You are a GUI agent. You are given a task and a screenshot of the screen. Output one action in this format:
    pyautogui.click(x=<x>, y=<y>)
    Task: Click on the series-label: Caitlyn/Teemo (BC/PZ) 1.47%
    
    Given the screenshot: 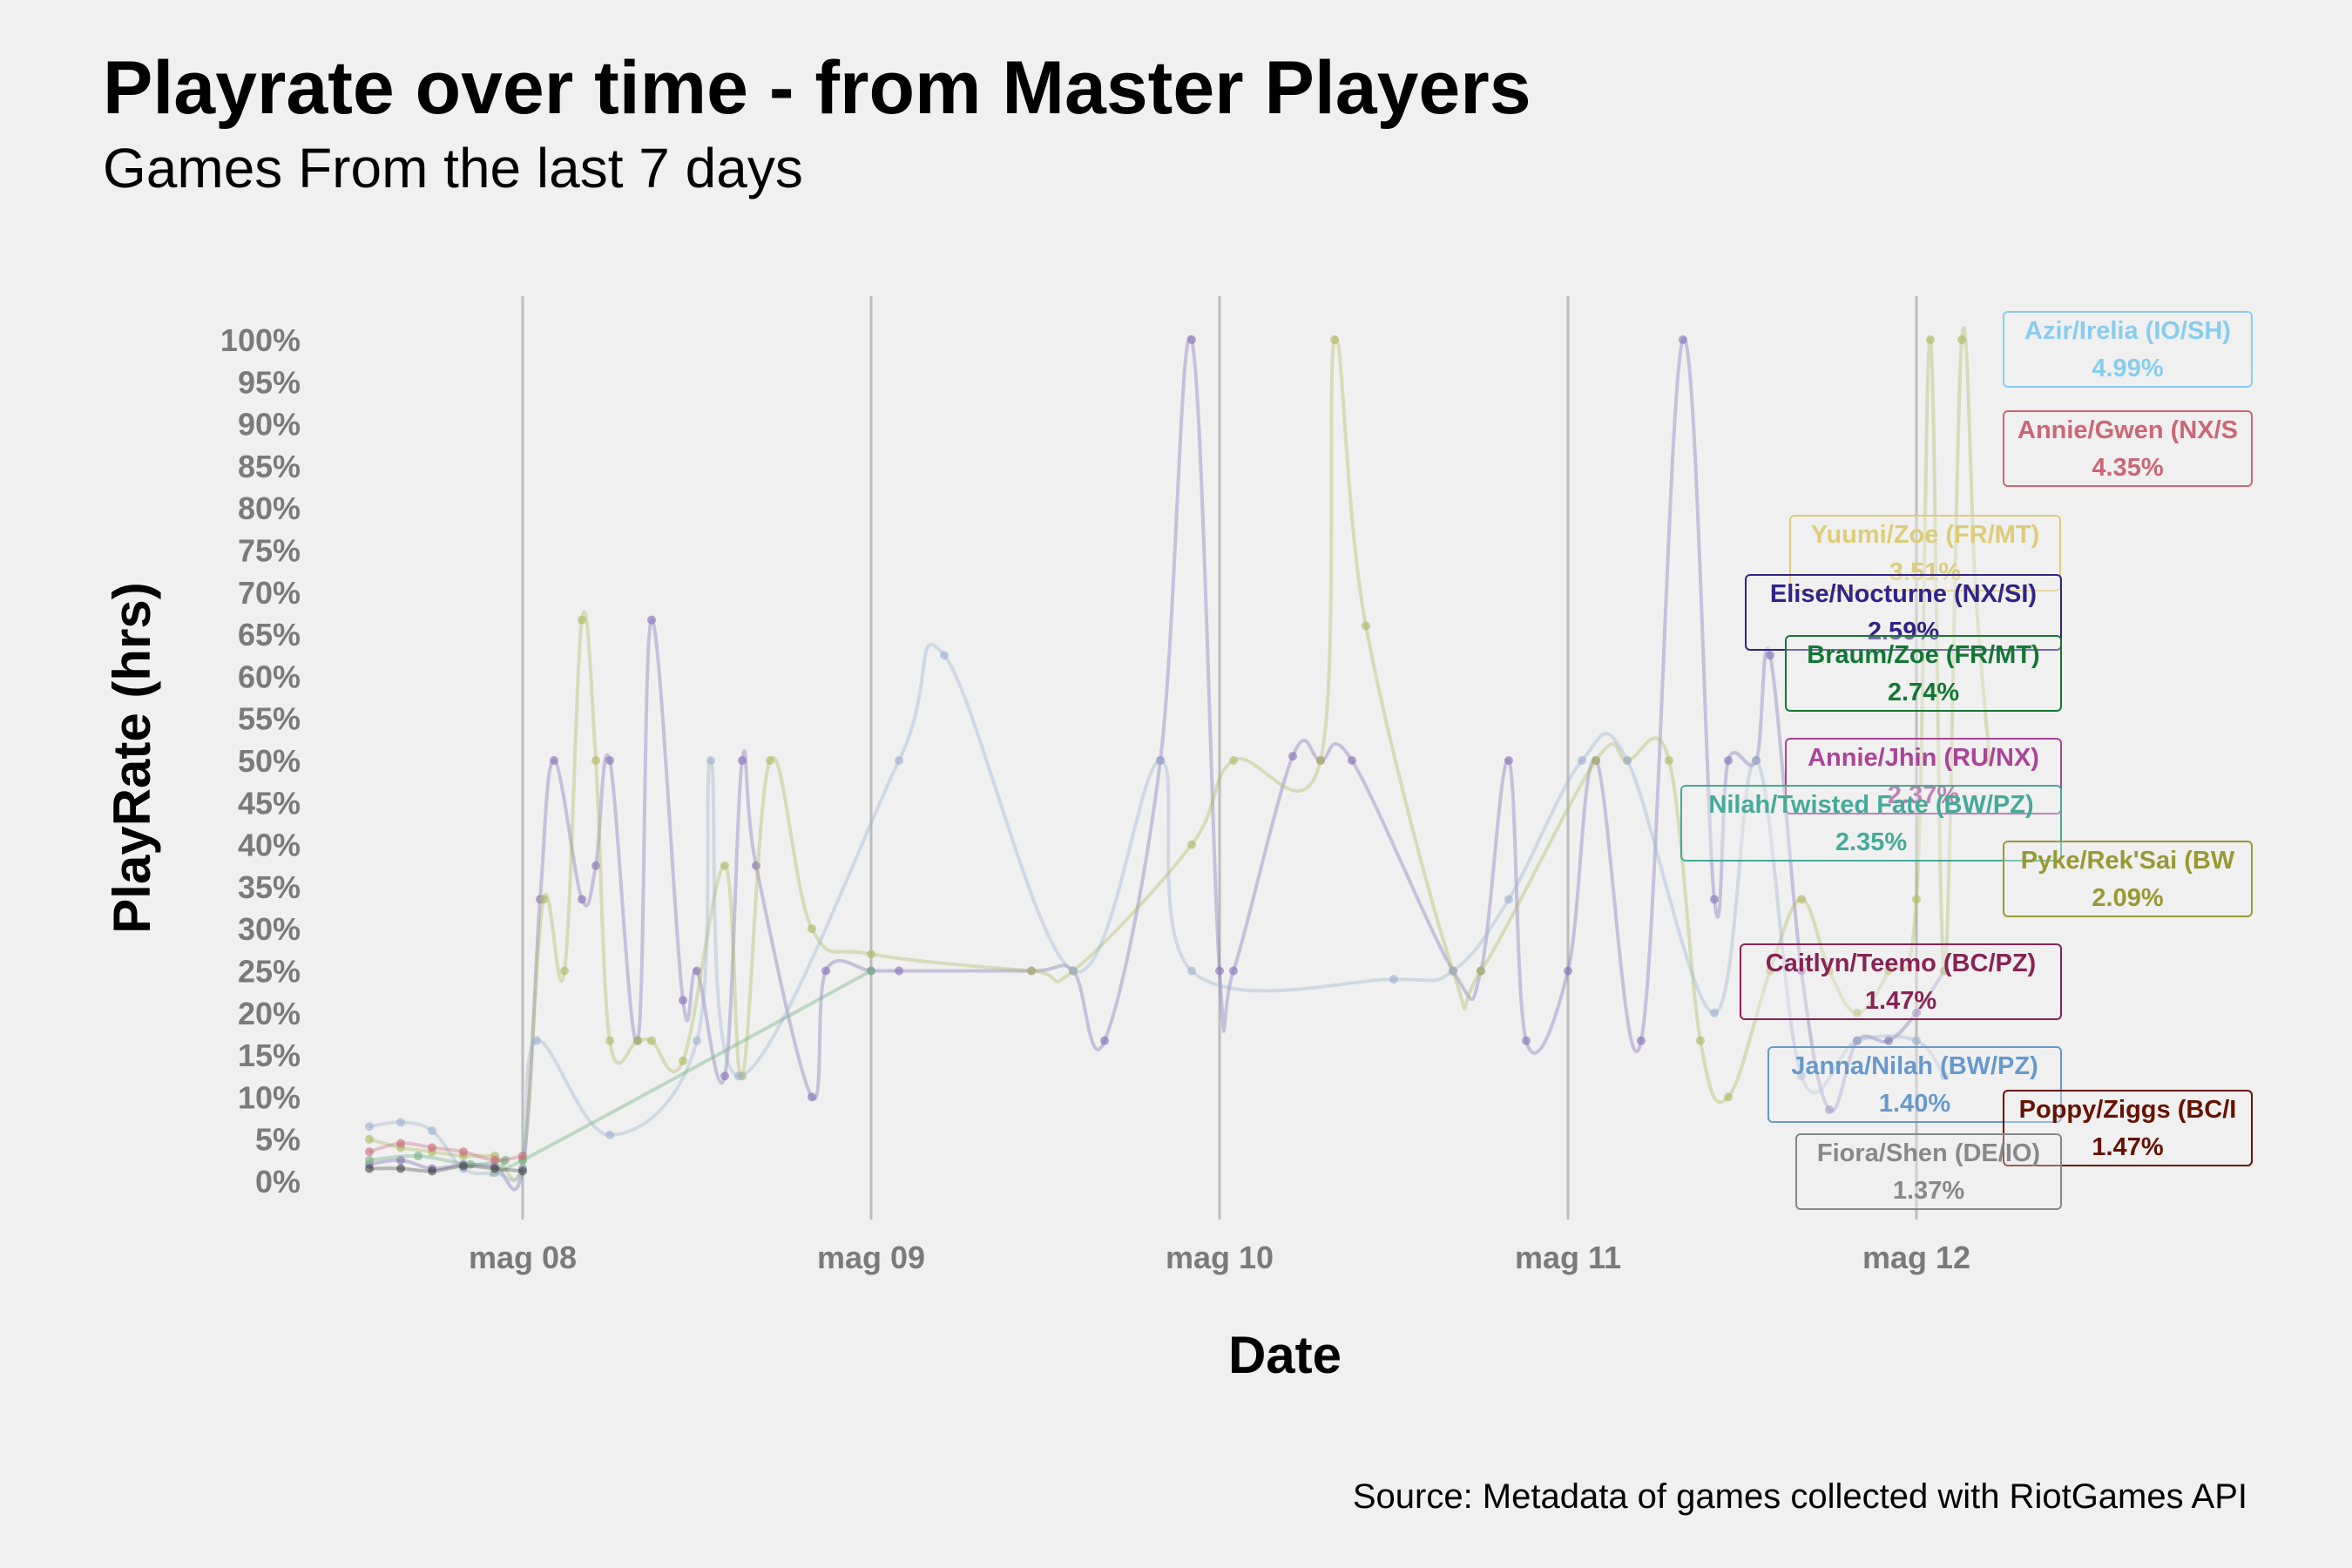 What is the action you would take?
    pyautogui.click(x=1901, y=982)
    